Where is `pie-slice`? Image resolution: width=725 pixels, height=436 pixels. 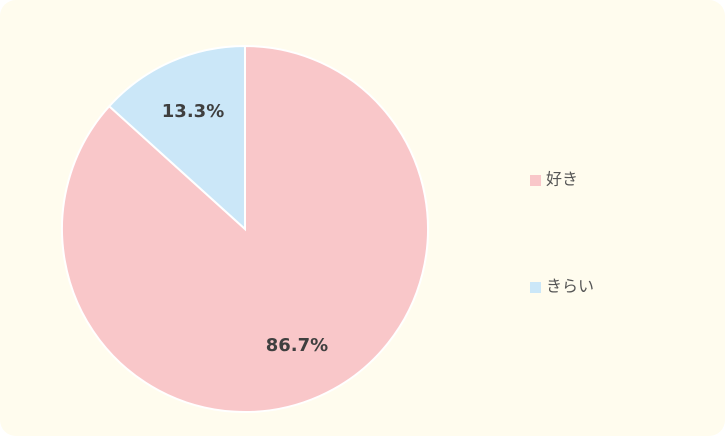
pie-slice is located at coordinates (176, 138).